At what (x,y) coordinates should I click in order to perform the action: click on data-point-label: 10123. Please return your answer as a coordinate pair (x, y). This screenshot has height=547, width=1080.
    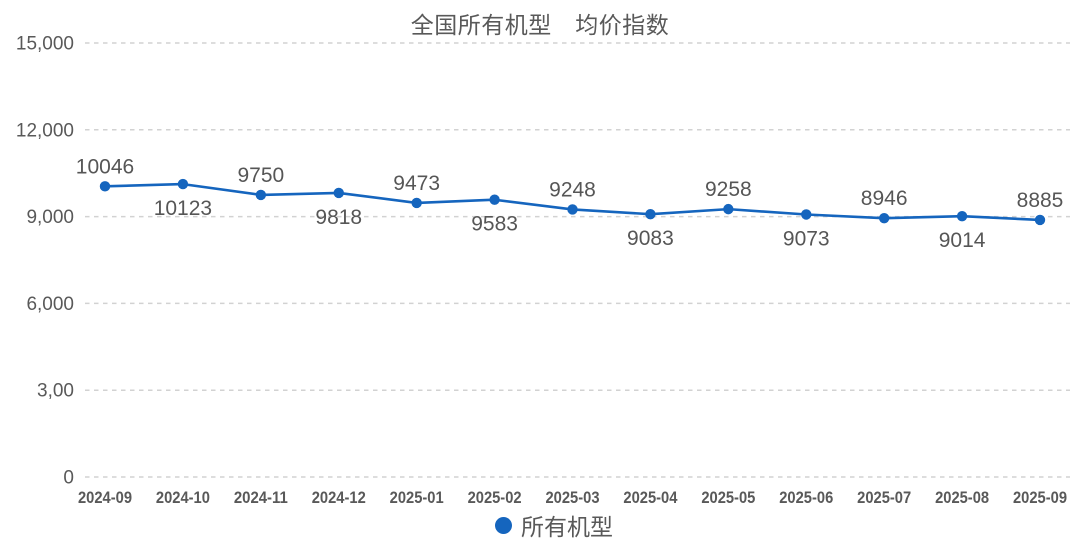
    Looking at the image, I should click on (183, 208).